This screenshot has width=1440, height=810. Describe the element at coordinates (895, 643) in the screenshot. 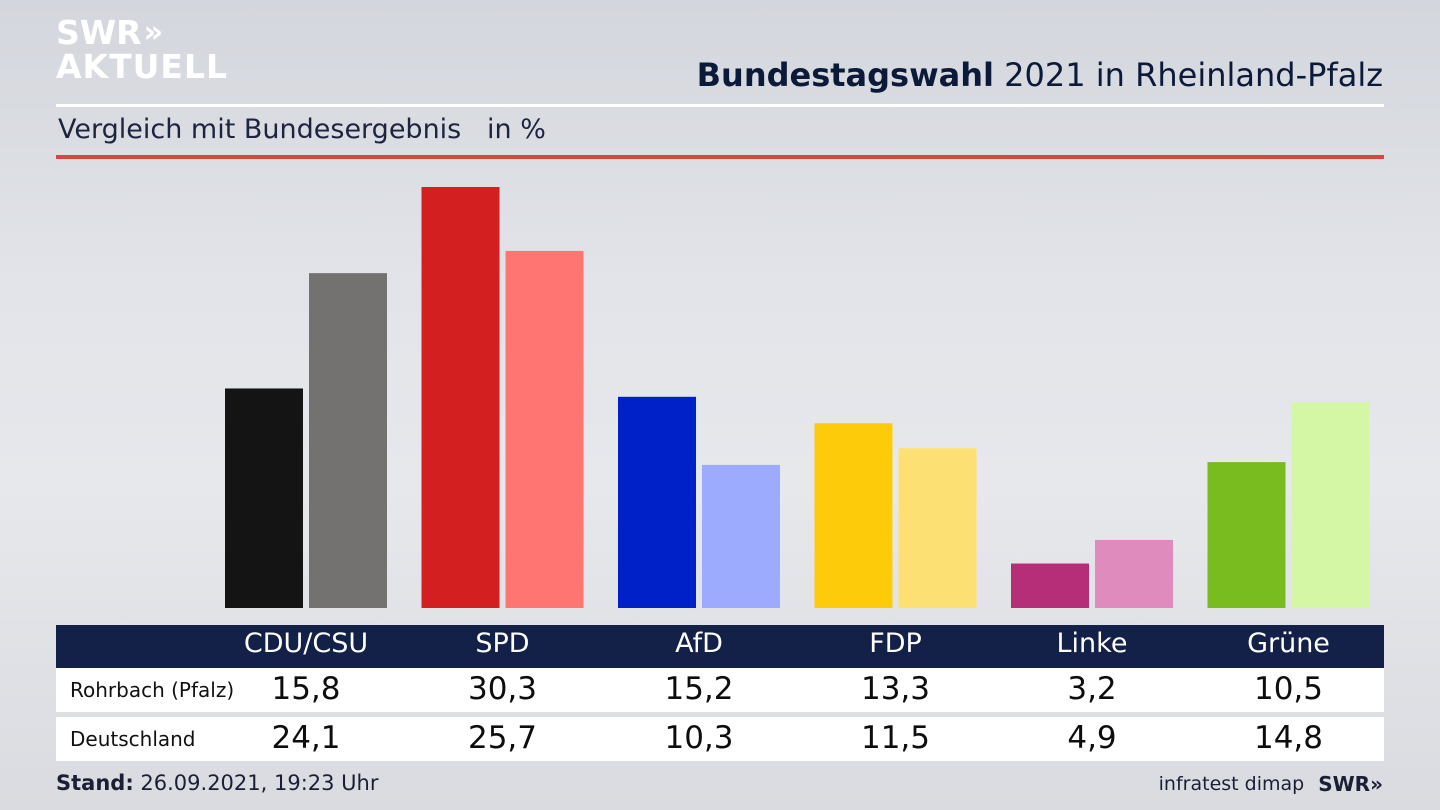

I see `column-header: FDP` at that location.